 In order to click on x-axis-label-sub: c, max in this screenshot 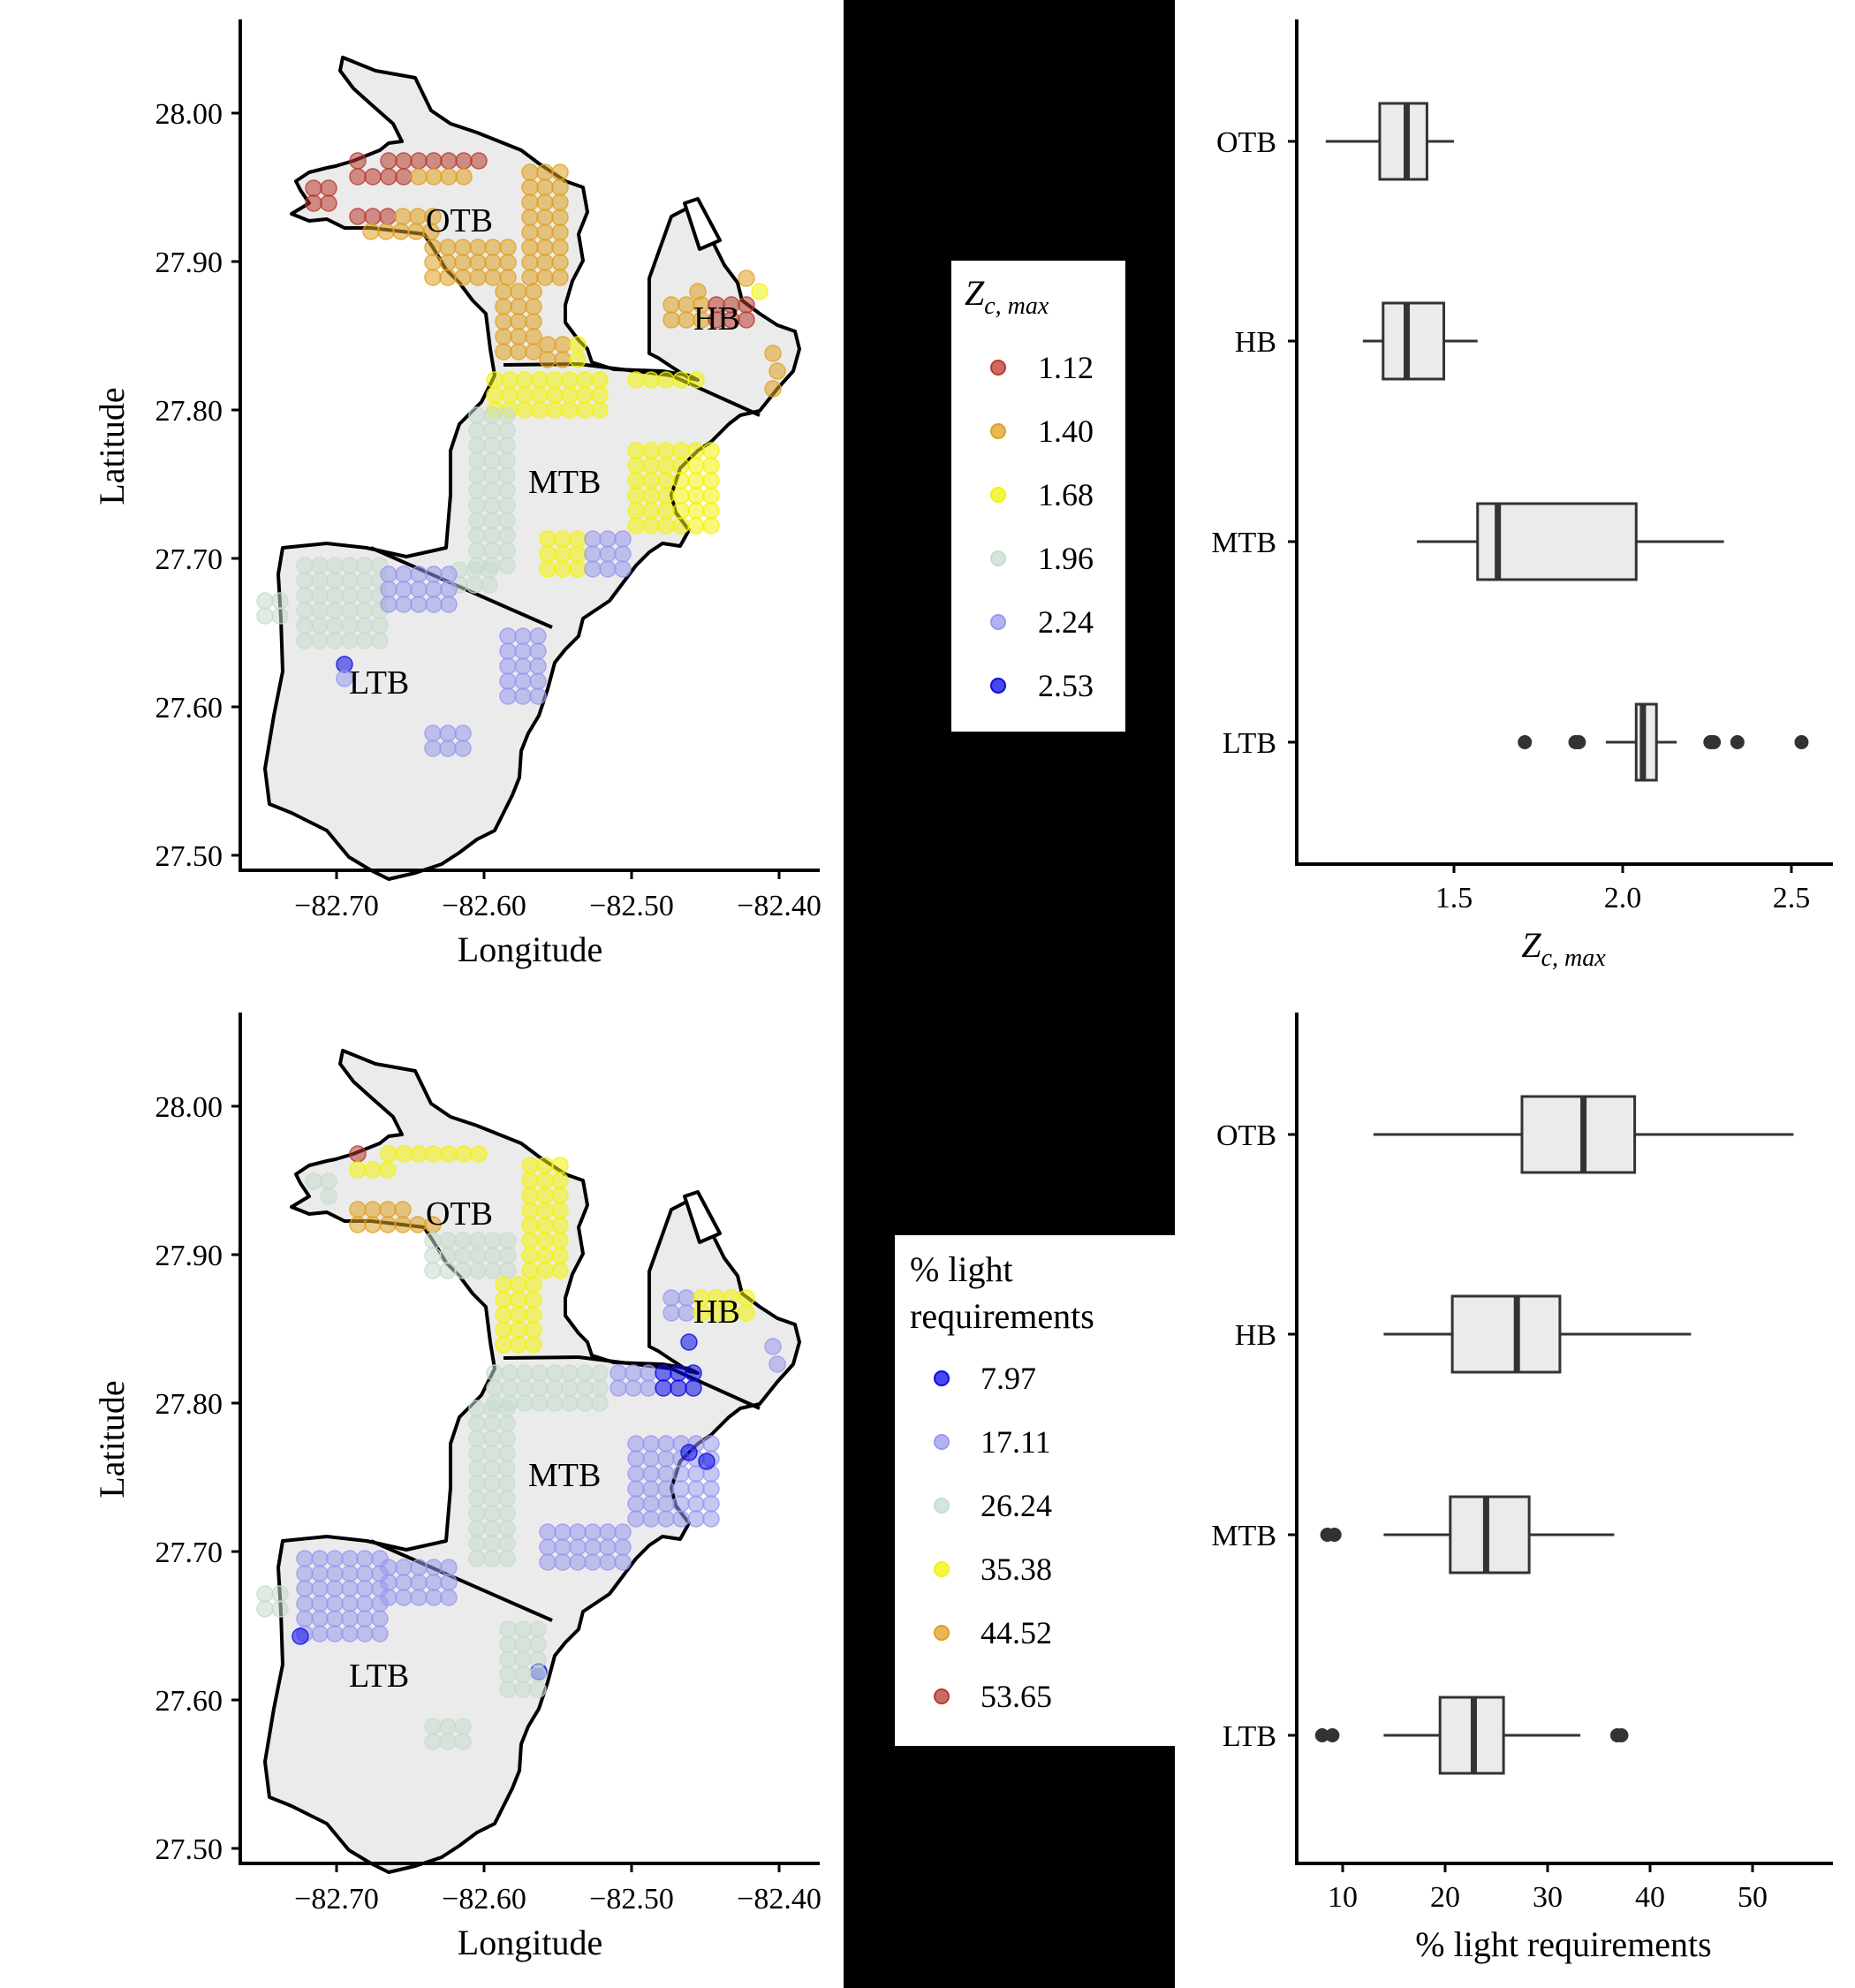, I will do `click(1574, 958)`.